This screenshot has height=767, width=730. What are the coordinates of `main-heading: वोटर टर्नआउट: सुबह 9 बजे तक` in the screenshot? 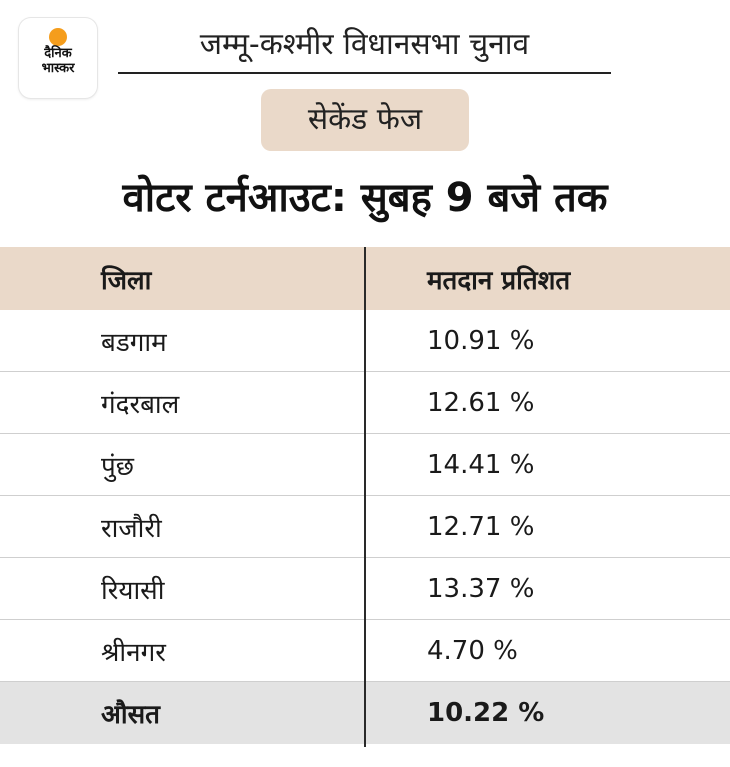 It's located at (365, 198).